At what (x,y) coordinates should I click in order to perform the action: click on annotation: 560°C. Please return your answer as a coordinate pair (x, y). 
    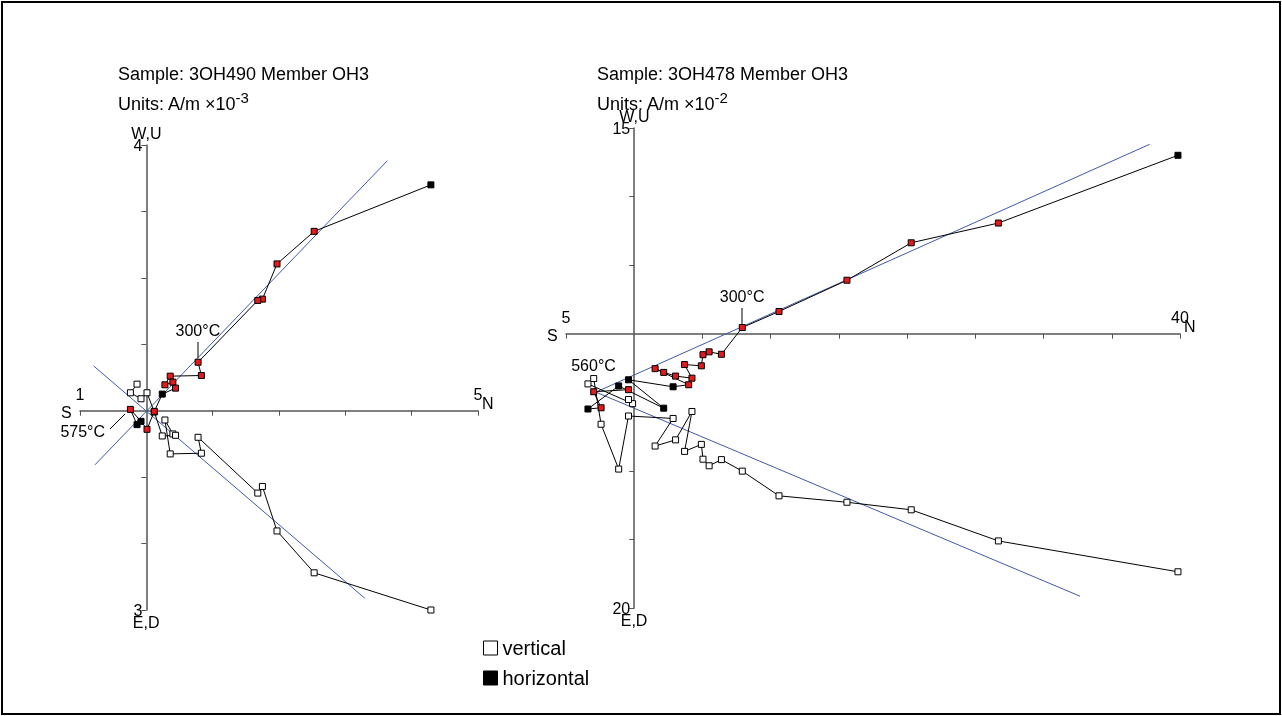
    Looking at the image, I should click on (593, 365).